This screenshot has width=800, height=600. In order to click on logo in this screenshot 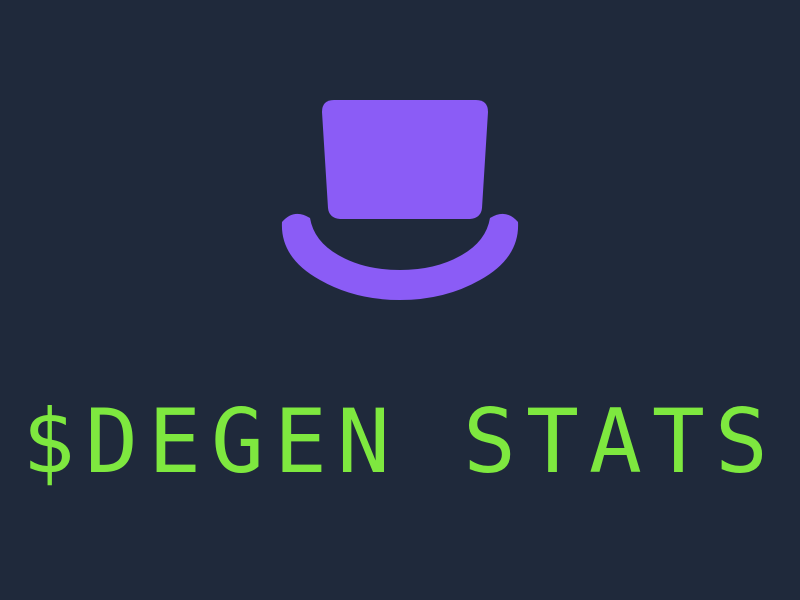, I will do `click(400, 200)`.